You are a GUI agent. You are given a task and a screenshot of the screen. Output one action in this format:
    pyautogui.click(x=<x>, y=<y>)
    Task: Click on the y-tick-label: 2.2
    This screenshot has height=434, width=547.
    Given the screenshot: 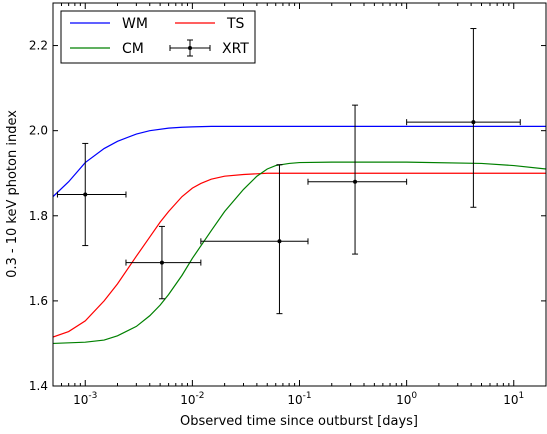 What is the action you would take?
    pyautogui.click(x=38, y=46)
    